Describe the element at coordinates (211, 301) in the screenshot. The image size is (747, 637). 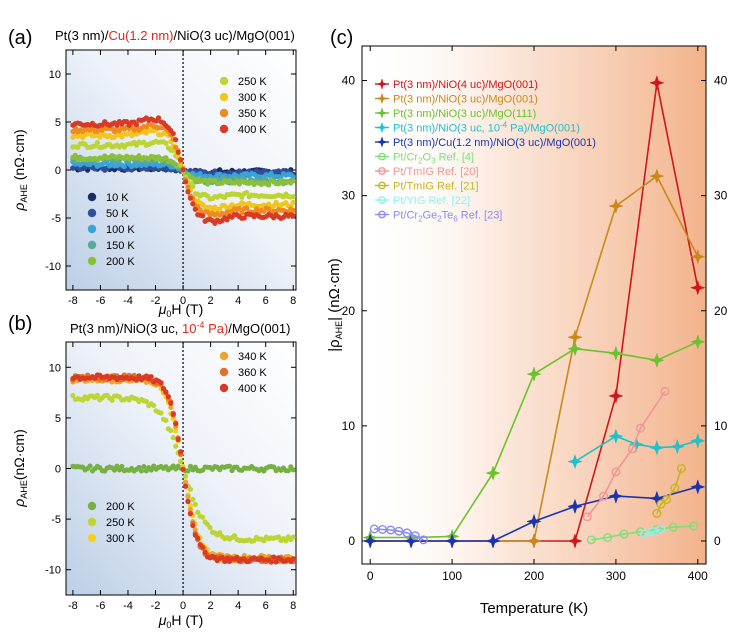
I see `x-tick-label: 2` at that location.